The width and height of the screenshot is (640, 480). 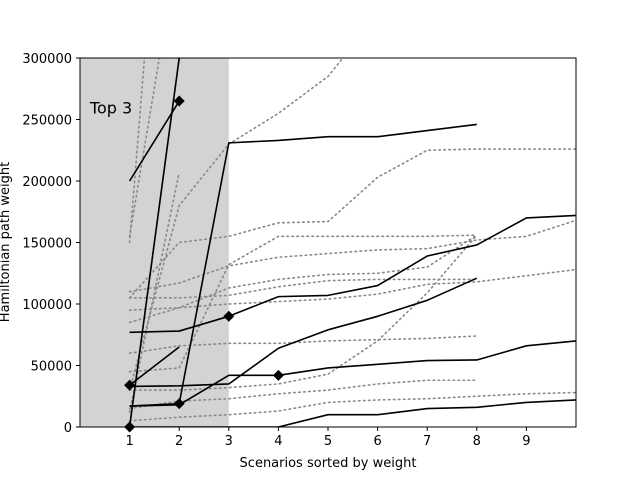 I want to click on y-tick-label: 50000, so click(x=51, y=367).